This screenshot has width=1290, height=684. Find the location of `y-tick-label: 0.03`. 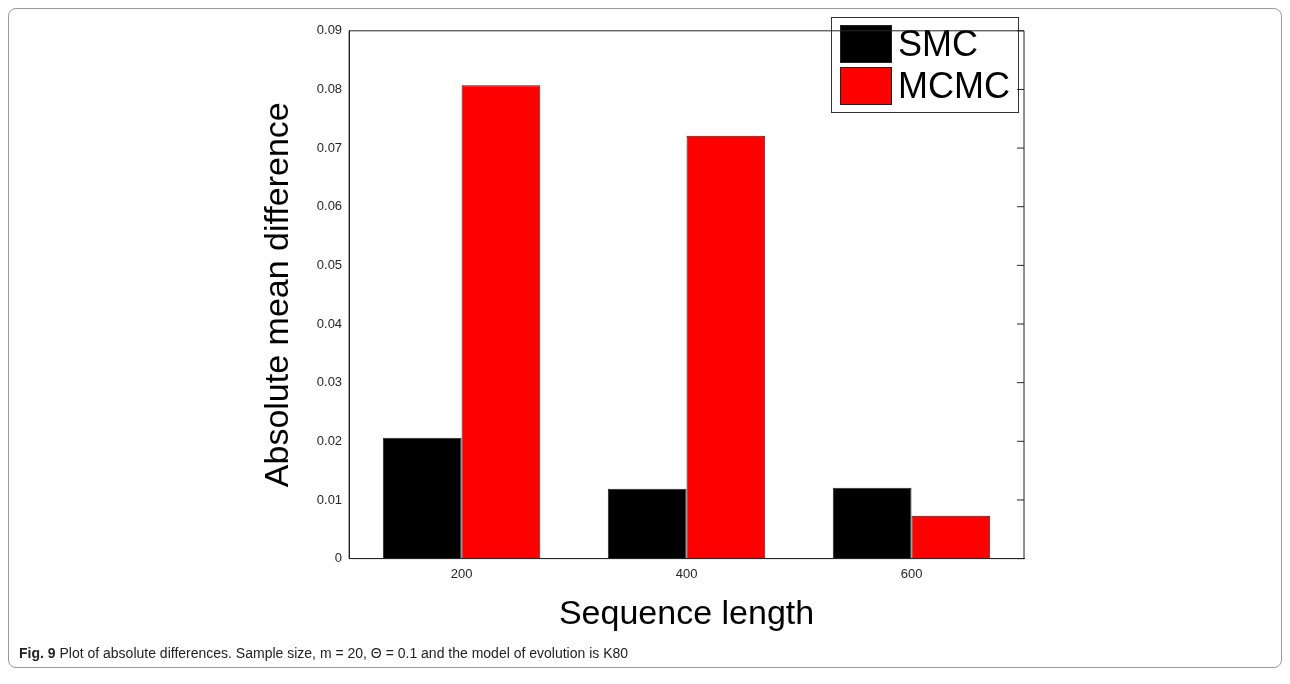

y-tick-label: 0.03 is located at coordinates (329, 382).